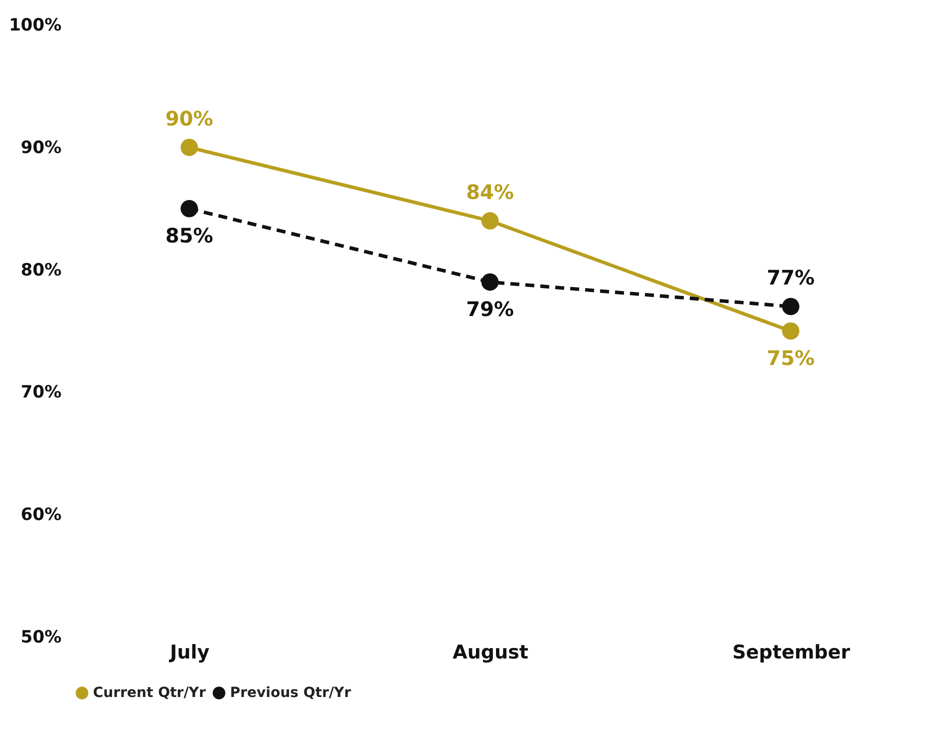 Image resolution: width=929 pixels, height=730 pixels. I want to click on x-tick-label: September, so click(791, 653).